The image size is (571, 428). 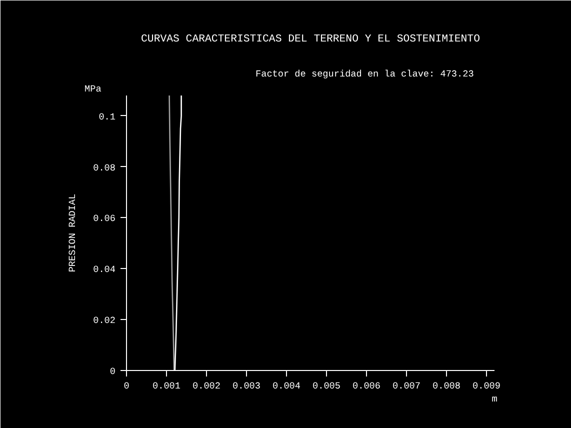 I want to click on text: MPa, so click(x=93, y=89).